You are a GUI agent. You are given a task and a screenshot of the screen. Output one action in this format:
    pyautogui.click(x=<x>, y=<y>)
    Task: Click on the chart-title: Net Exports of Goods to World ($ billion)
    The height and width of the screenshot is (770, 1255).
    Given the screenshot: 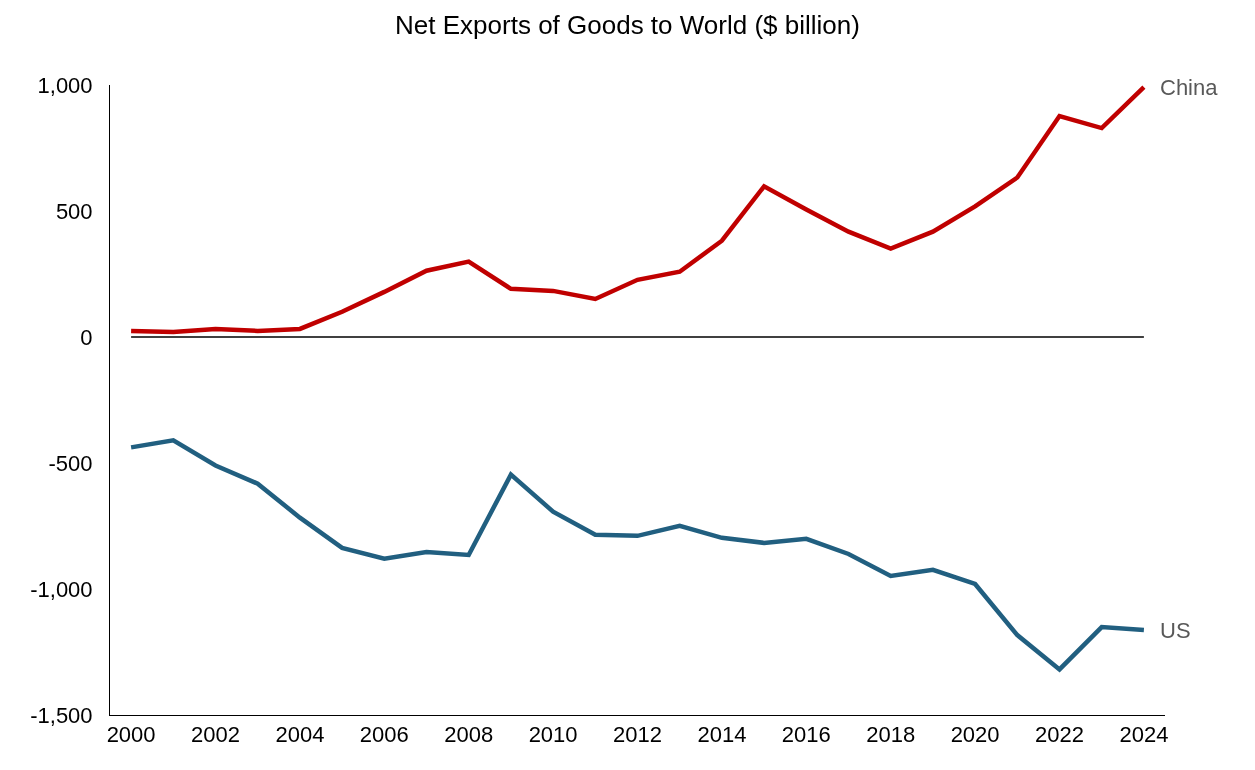 What is the action you would take?
    pyautogui.click(x=627, y=24)
    